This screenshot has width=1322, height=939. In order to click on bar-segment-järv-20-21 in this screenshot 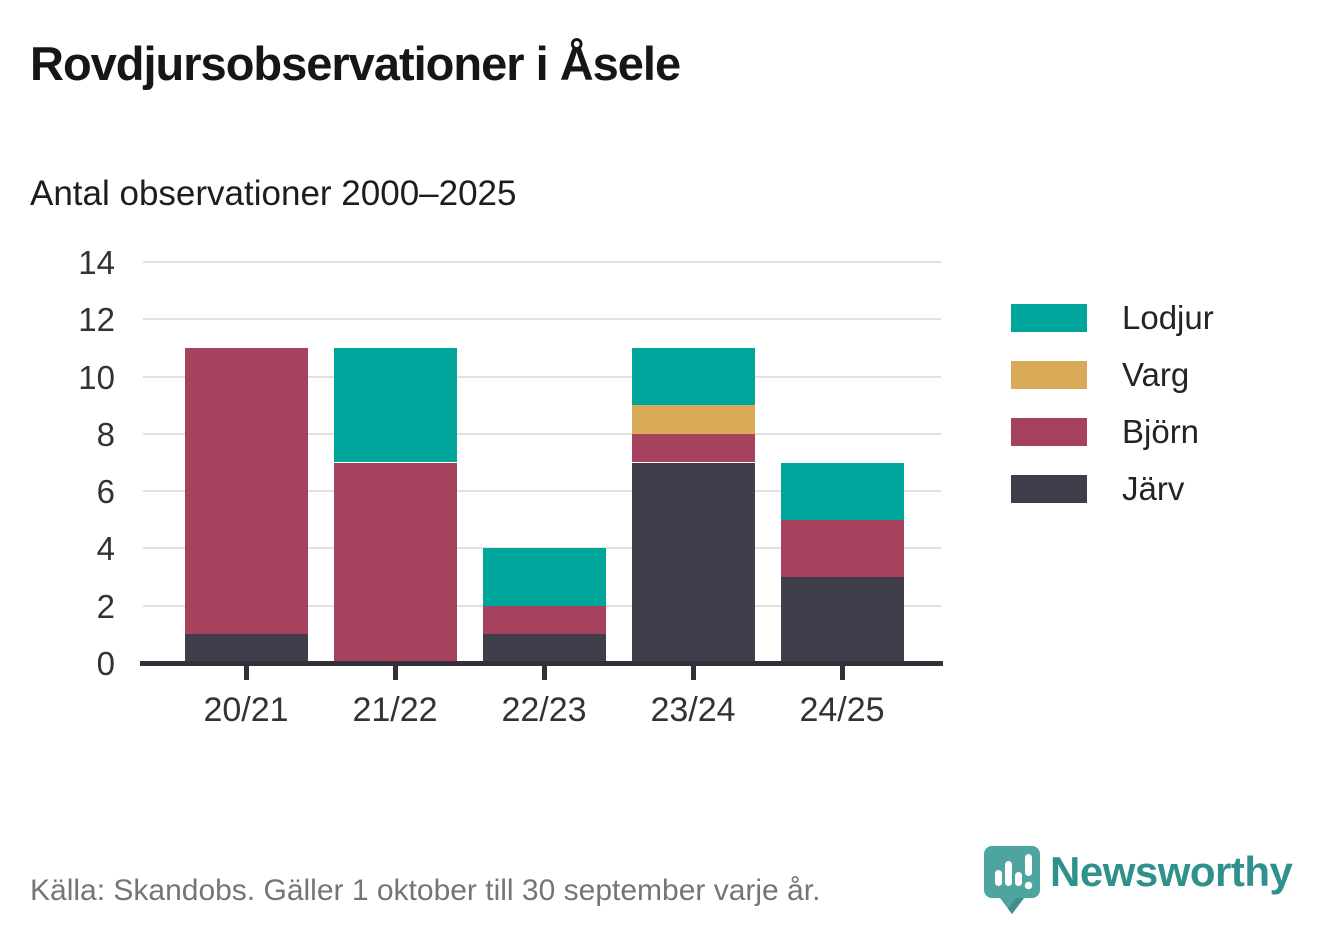, I will do `click(246, 648)`.